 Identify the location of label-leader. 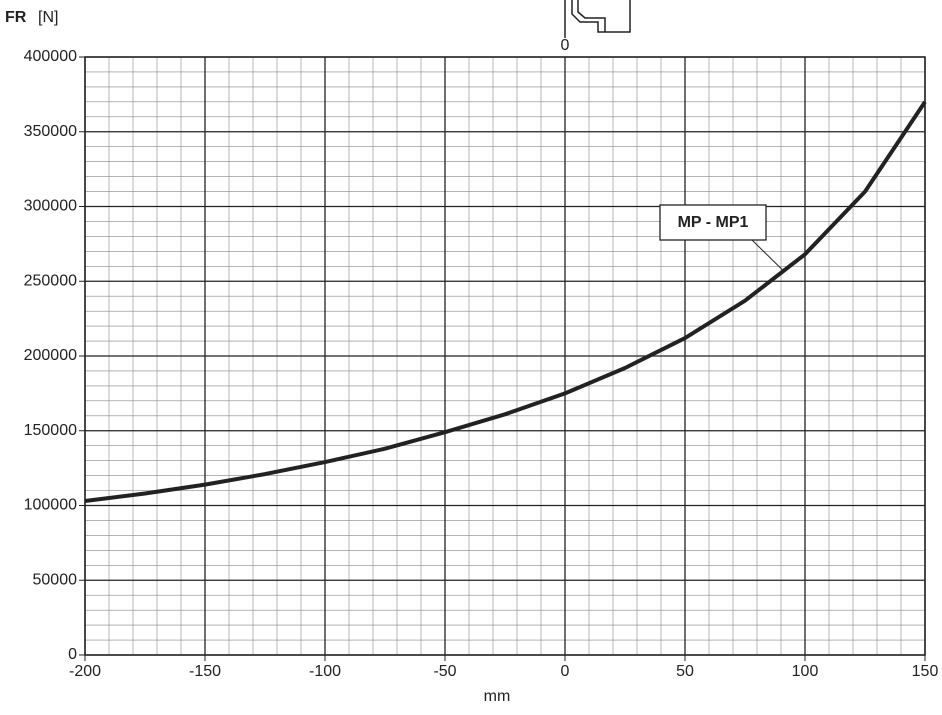
(767, 255).